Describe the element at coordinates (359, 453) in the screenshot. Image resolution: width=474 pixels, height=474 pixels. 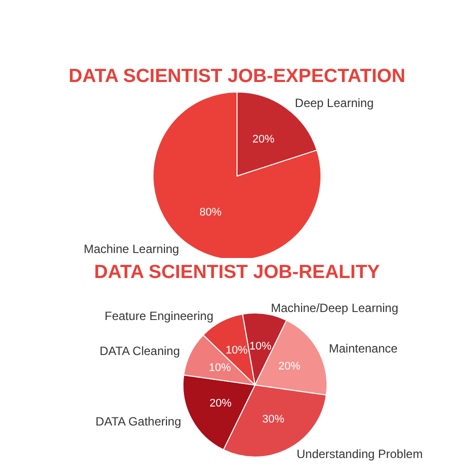
I see `slice-label: Understanding Problem` at that location.